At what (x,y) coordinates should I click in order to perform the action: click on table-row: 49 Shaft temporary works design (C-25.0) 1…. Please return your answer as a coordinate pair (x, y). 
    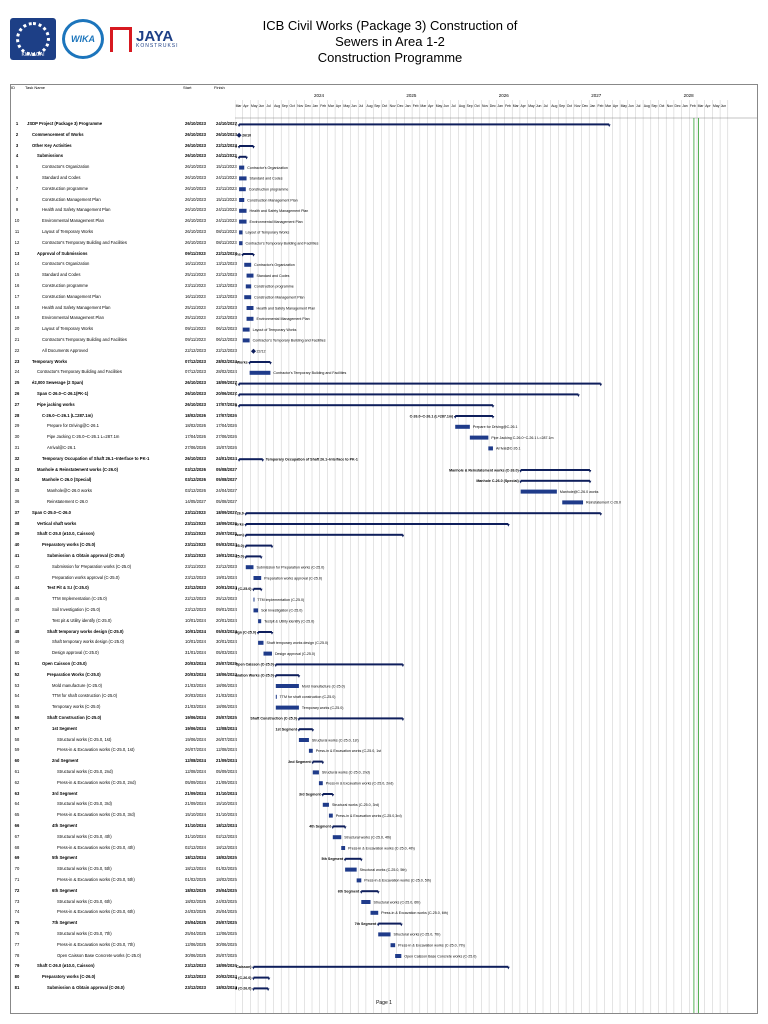
    Looking at the image, I should click on (124, 642).